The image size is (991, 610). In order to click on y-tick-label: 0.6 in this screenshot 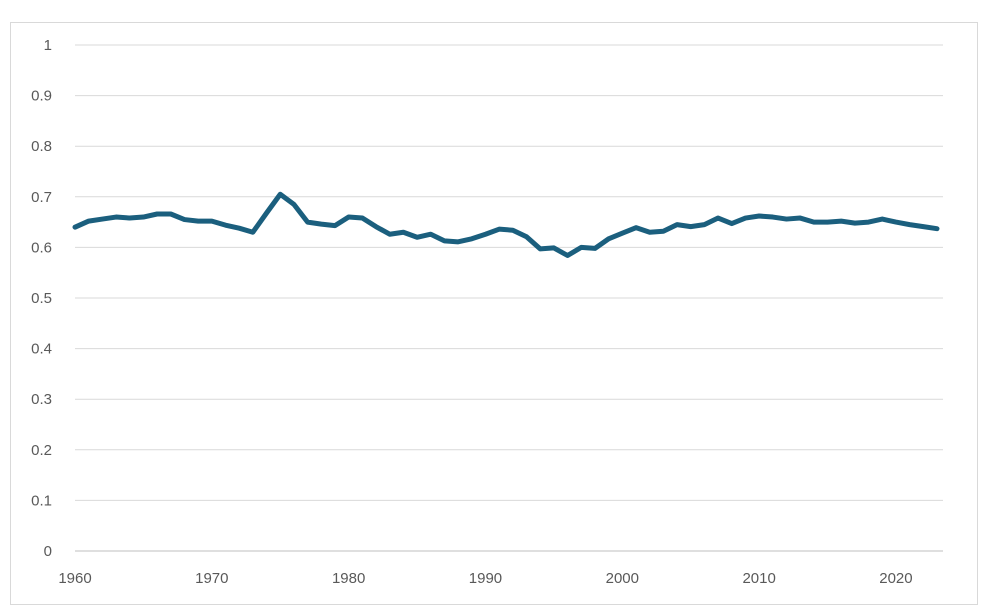, I will do `click(41, 247)`.